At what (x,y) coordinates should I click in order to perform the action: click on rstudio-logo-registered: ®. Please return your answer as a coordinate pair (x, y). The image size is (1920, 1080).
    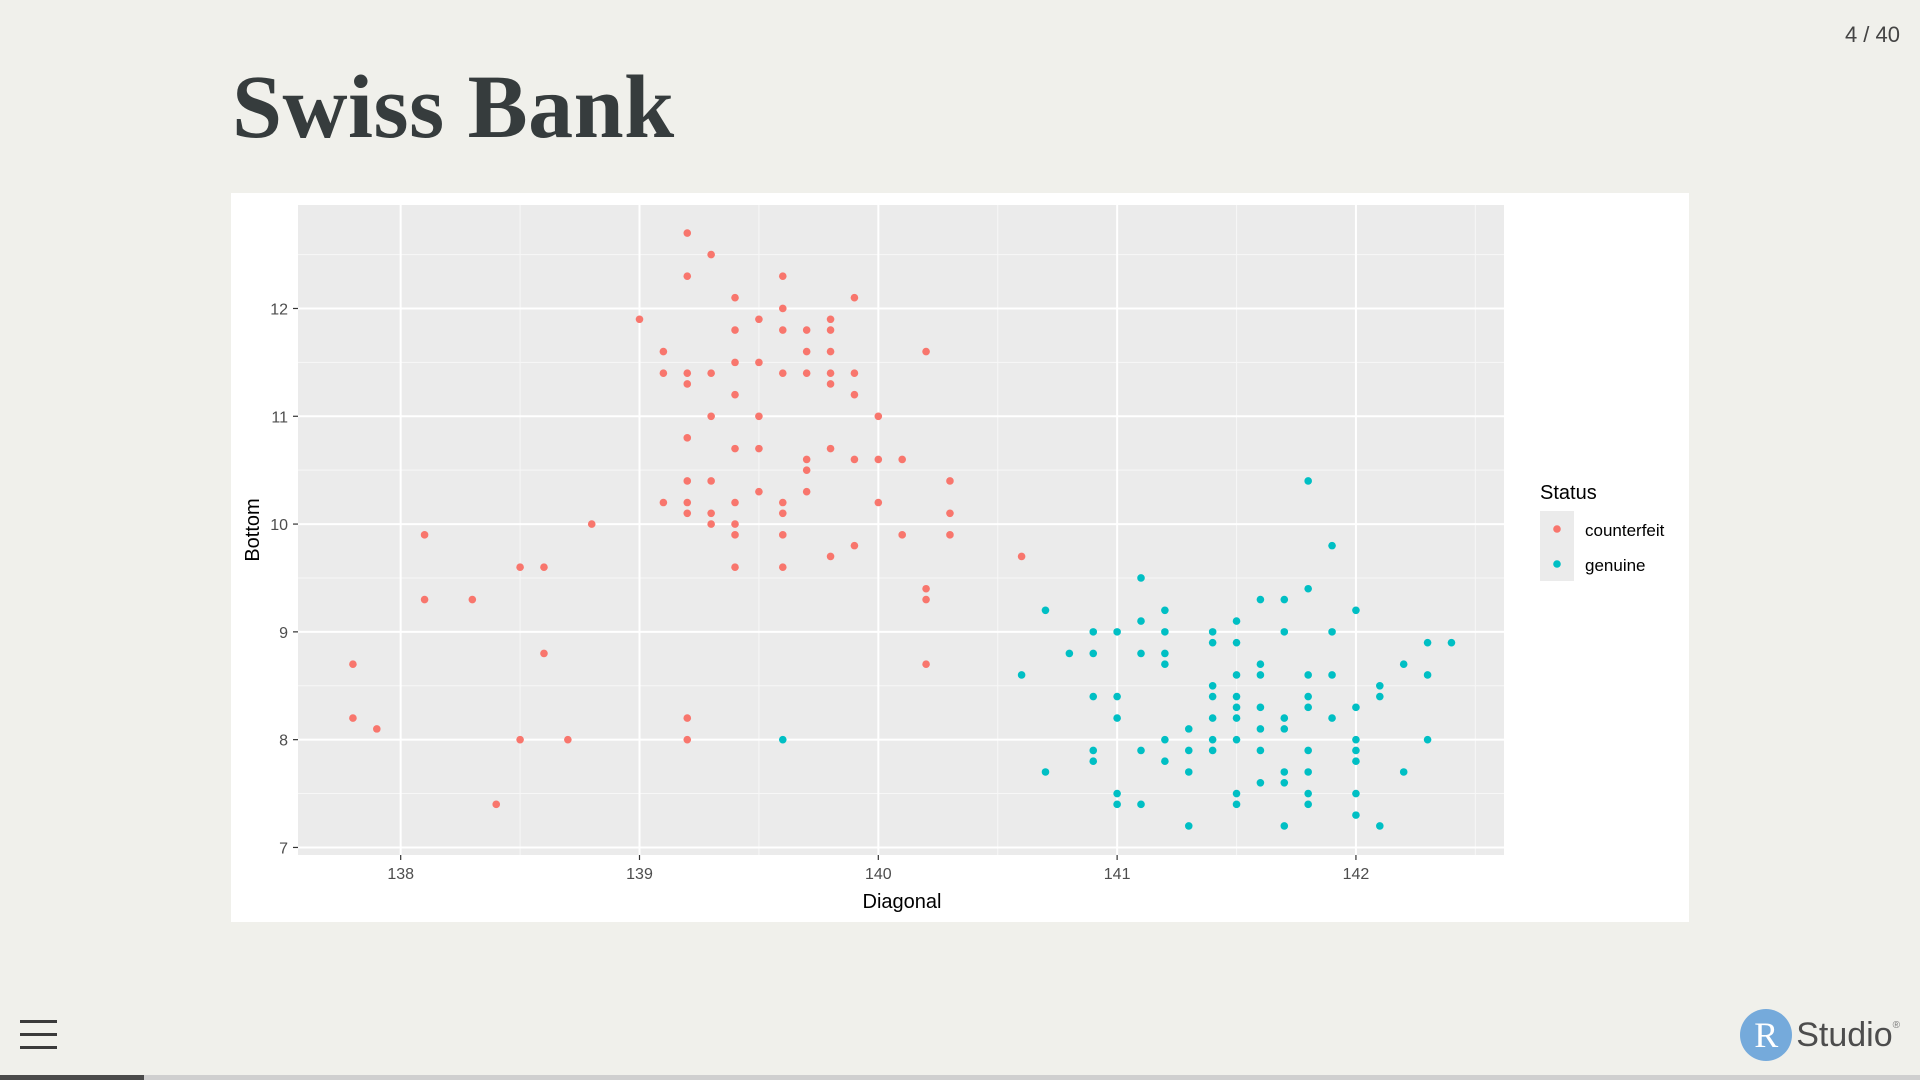
    Looking at the image, I should click on (1896, 1025).